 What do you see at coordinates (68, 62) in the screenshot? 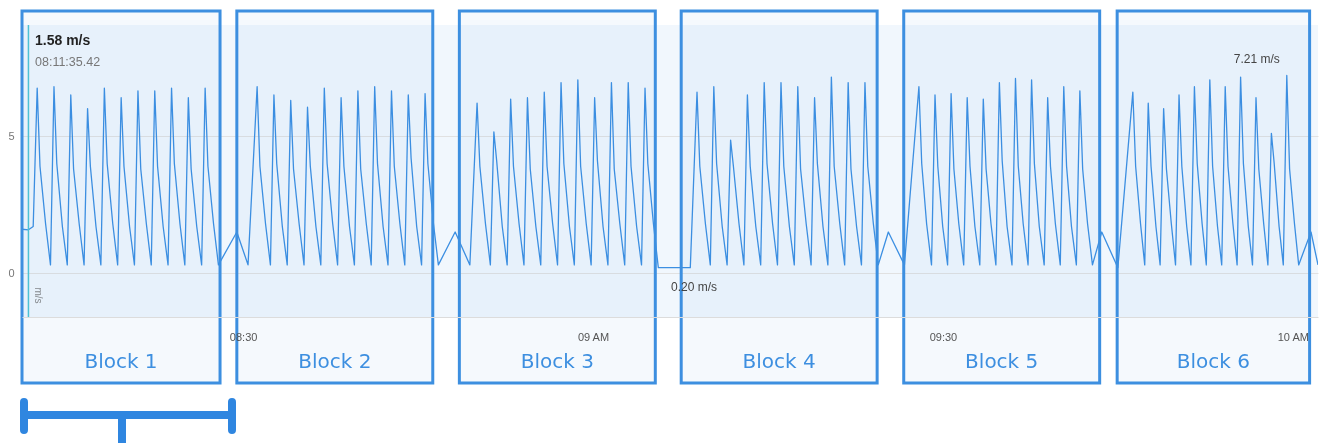
I see `annotation: 08:11:35.42` at bounding box center [68, 62].